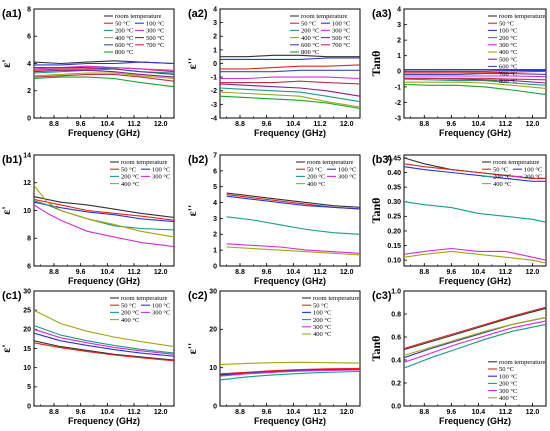 Image resolution: width=550 pixels, height=431 pixels. What do you see at coordinates (396, 360) in the screenshot?
I see `y-tick-label: 0.4` at bounding box center [396, 360].